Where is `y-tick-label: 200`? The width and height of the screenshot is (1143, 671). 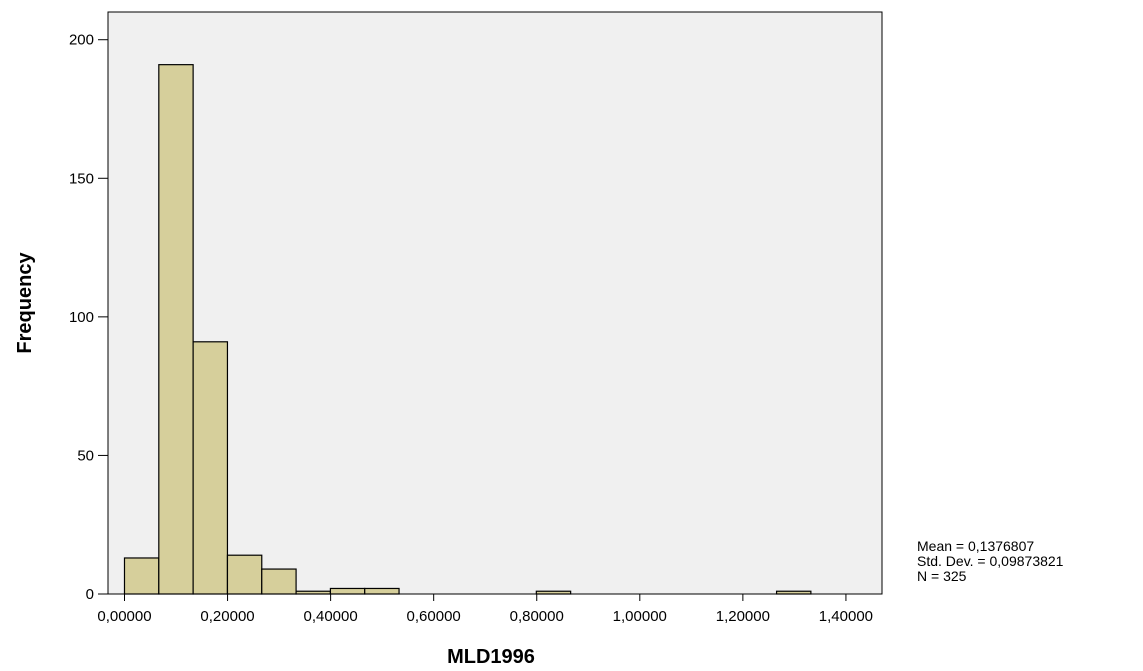 y-tick-label: 200 is located at coordinates (81, 40).